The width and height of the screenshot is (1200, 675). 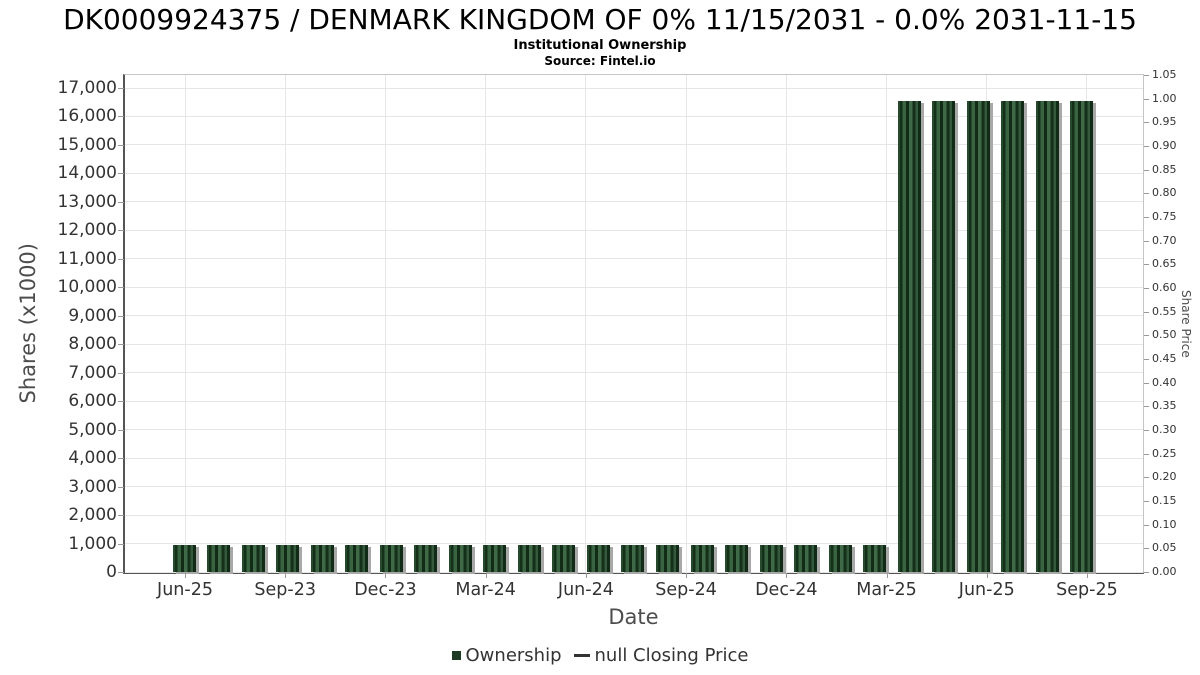 I want to click on legend-item-ownership: Ownership, so click(x=506, y=655).